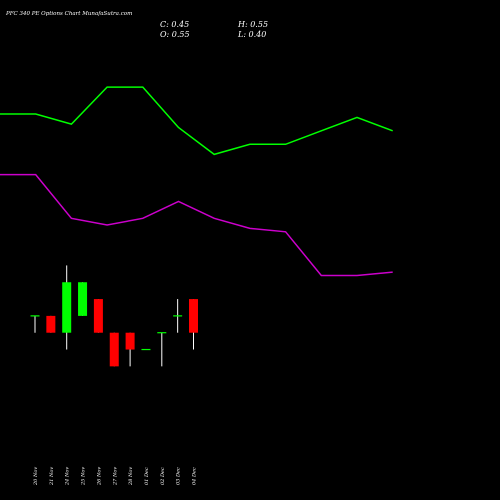 Image resolution: width=500 pixels, height=500 pixels. What do you see at coordinates (174, 24) in the screenshot?
I see `close-readout: C: 0.45` at bounding box center [174, 24].